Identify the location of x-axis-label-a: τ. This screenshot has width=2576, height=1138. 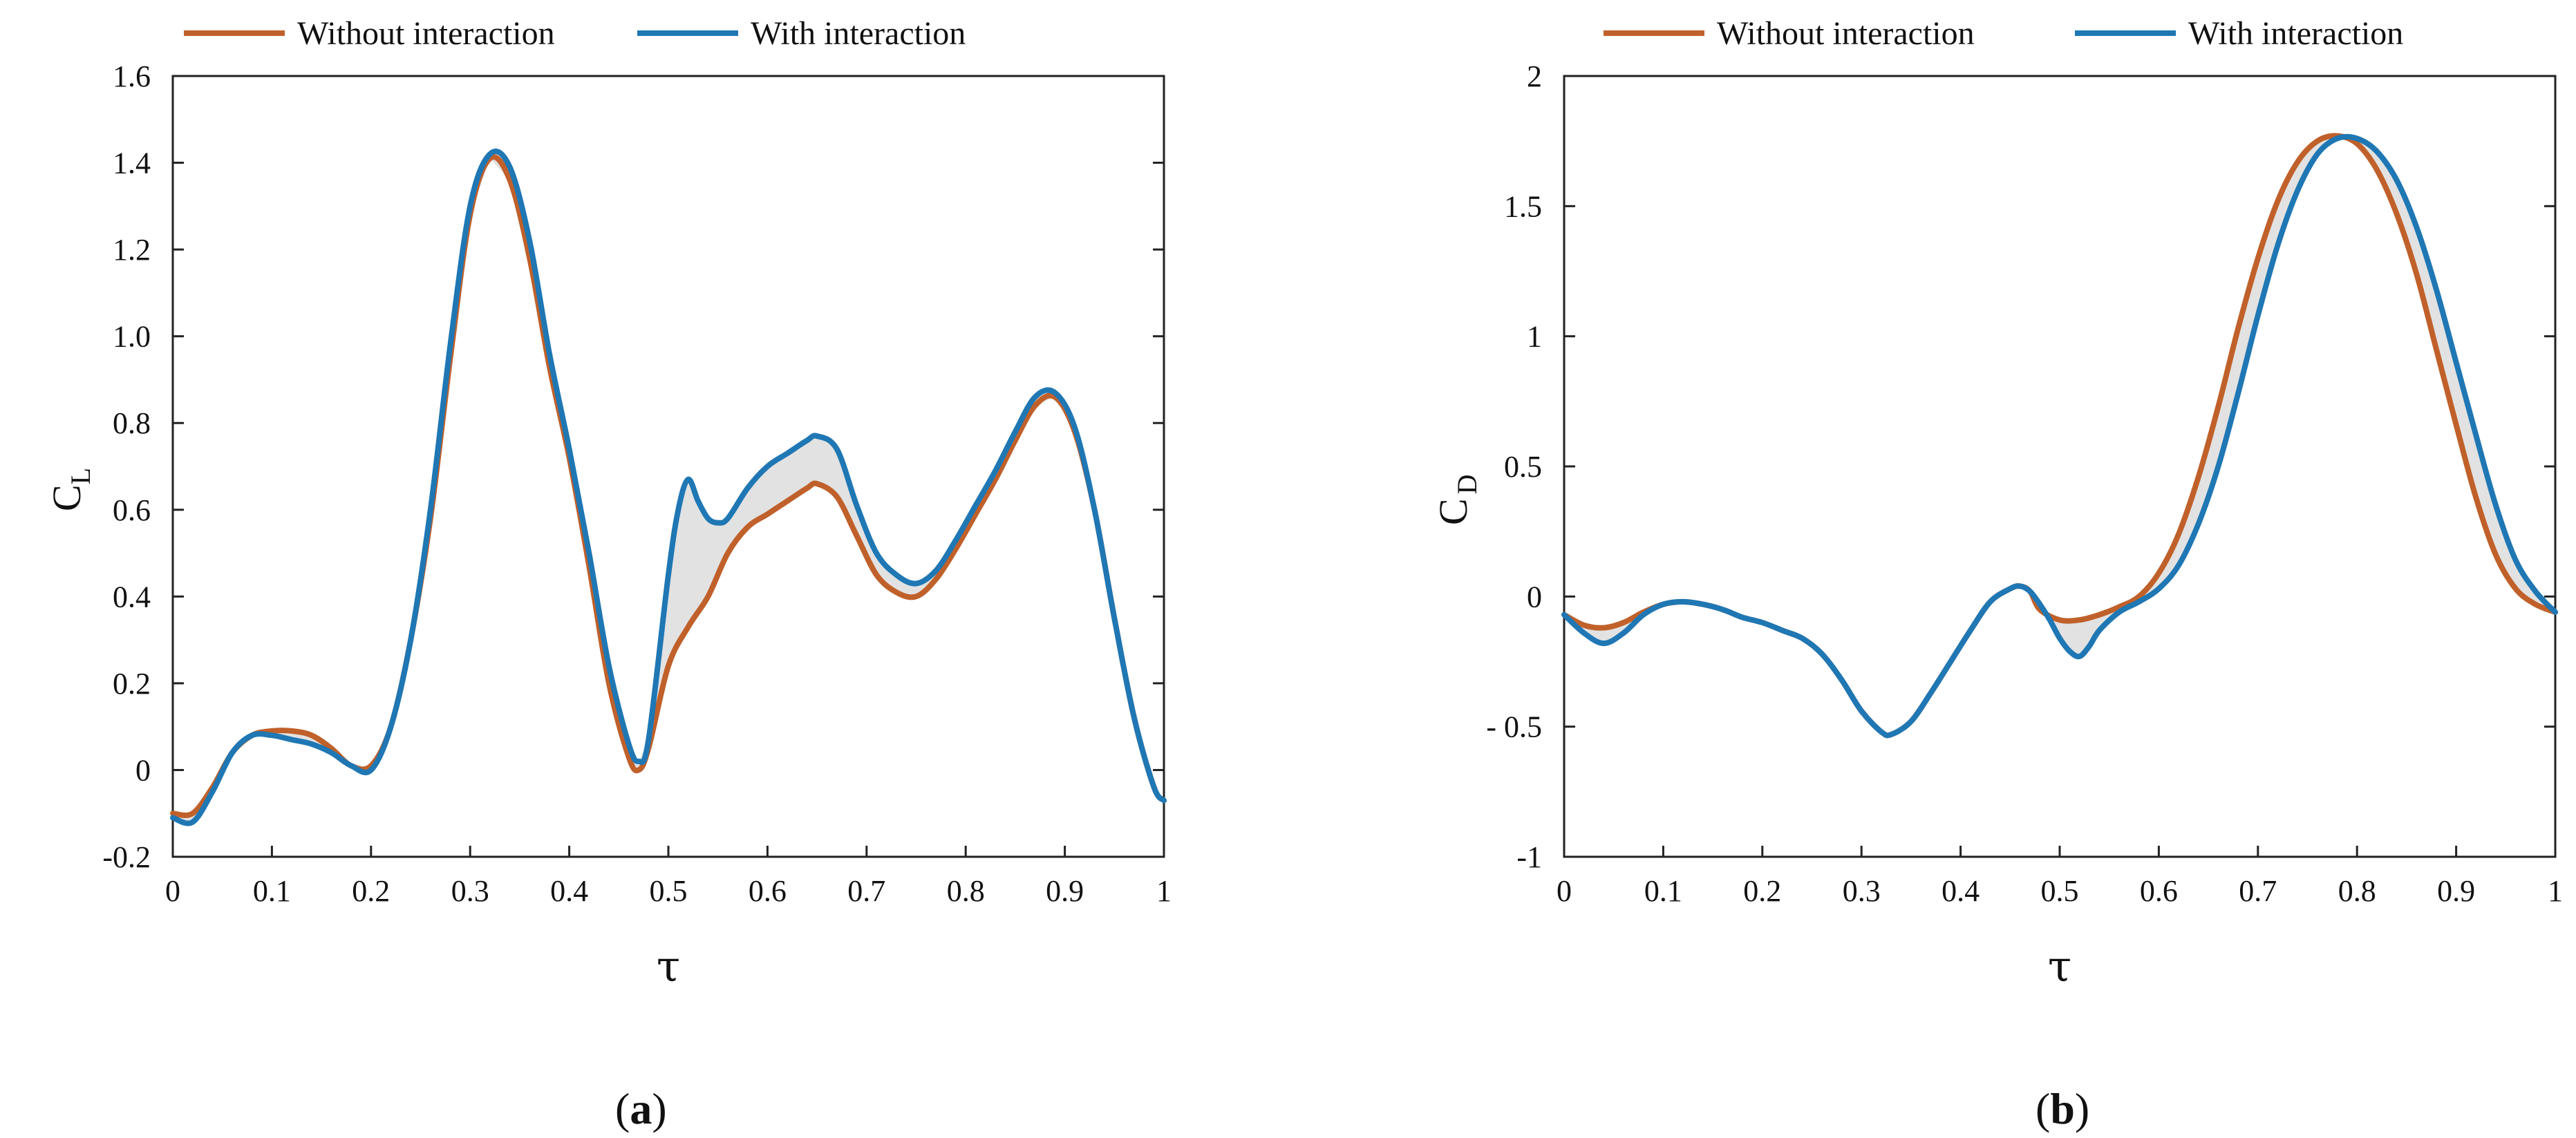
(668, 966).